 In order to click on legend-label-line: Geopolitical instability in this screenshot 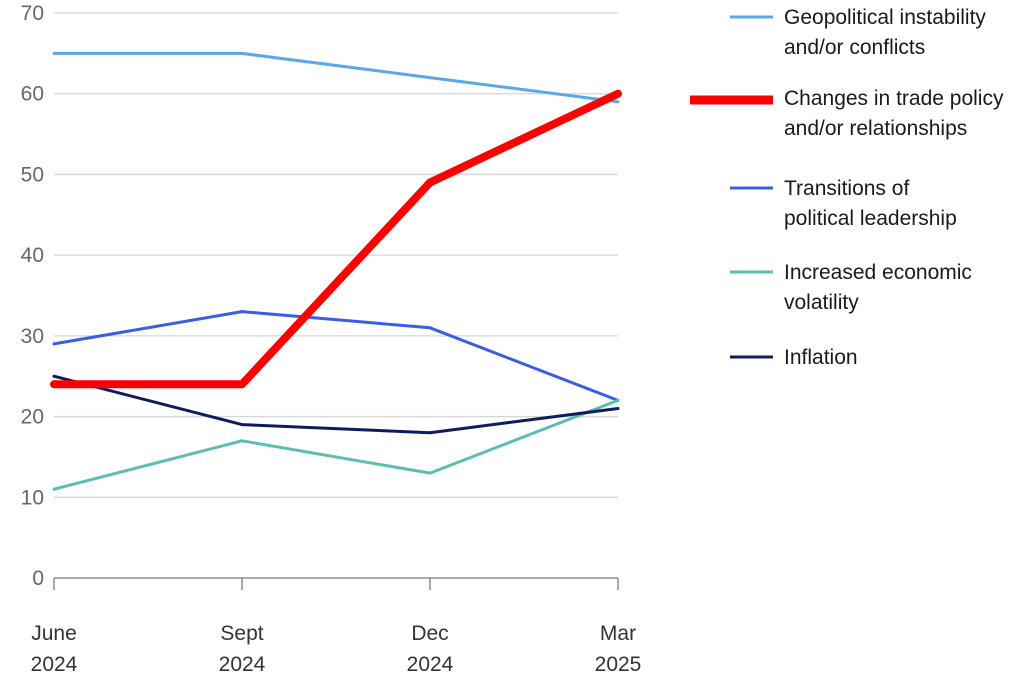, I will do `click(885, 17)`.